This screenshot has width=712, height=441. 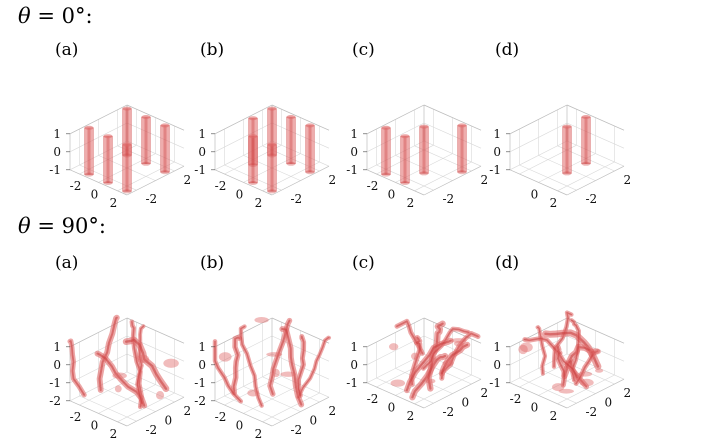 What do you see at coordinates (354, 134) in the screenshot?
I see `z-tick-label: 1` at bounding box center [354, 134].